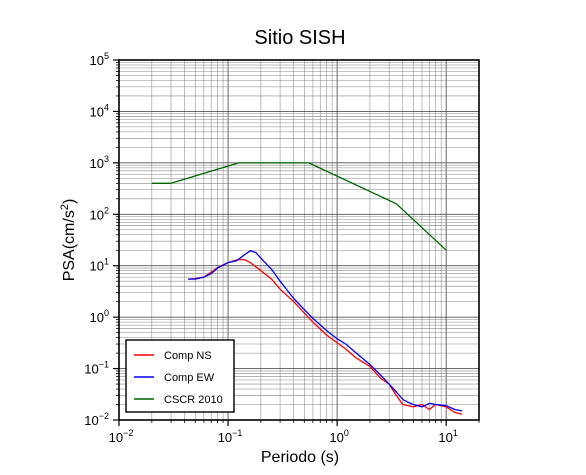 This screenshot has width=586, height=475. What do you see at coordinates (189, 378) in the screenshot?
I see `legend-label: Comp EW` at bounding box center [189, 378].